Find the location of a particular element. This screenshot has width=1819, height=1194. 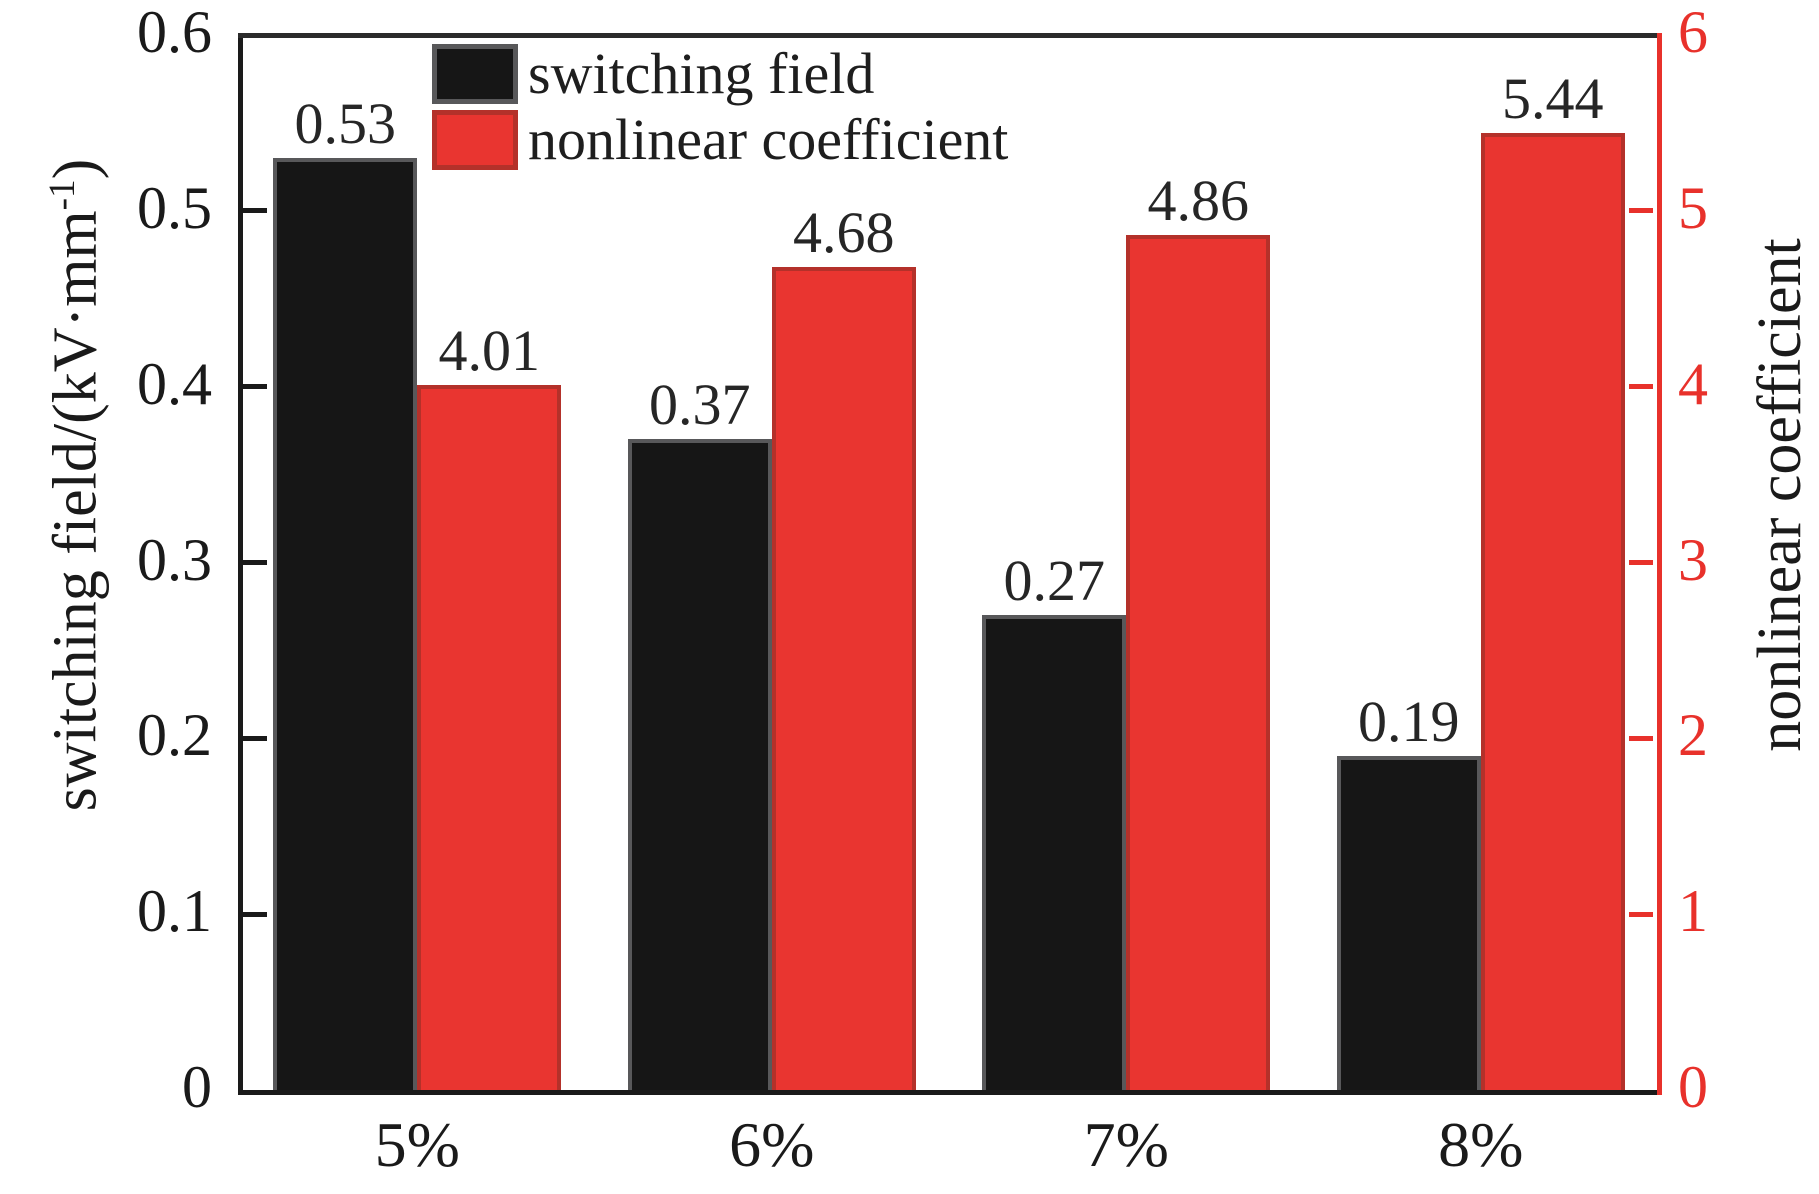

bar-switching-field-7% is located at coordinates (1054, 852).